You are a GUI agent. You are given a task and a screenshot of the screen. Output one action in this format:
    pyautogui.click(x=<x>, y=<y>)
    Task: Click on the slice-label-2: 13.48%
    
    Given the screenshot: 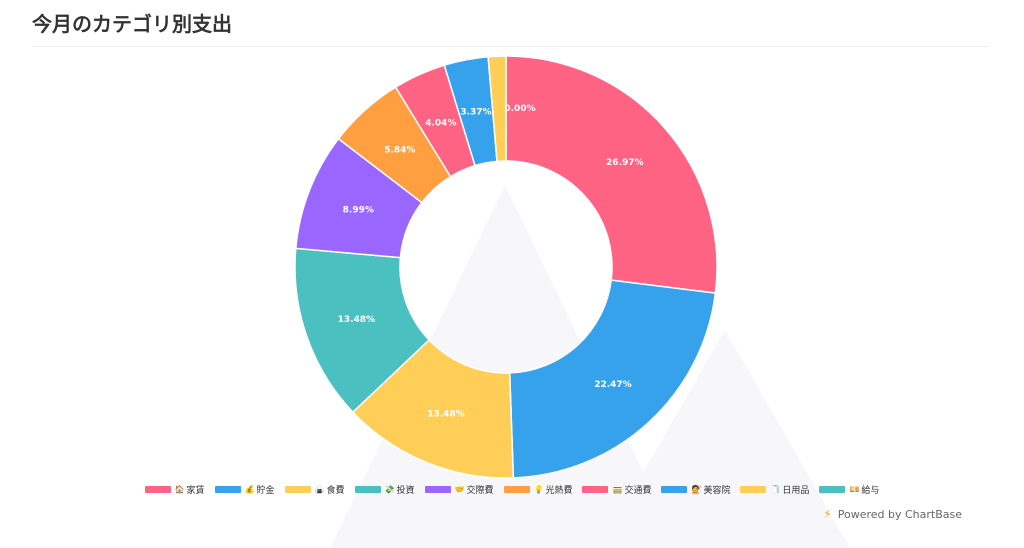 What is the action you would take?
    pyautogui.click(x=446, y=415)
    